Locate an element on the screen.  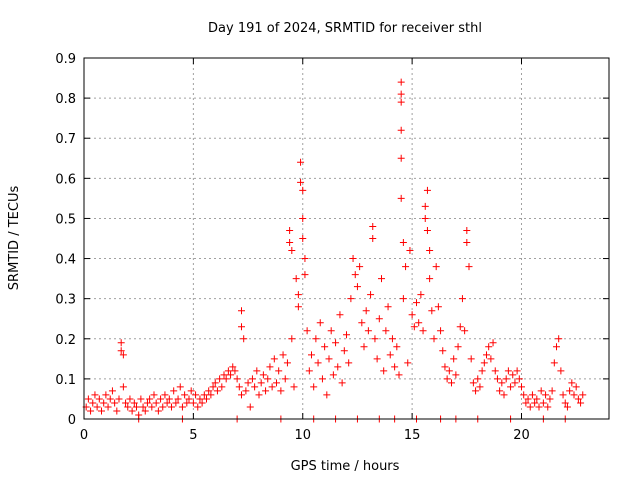
y-tick-label: 0.1 is located at coordinates (65, 380).